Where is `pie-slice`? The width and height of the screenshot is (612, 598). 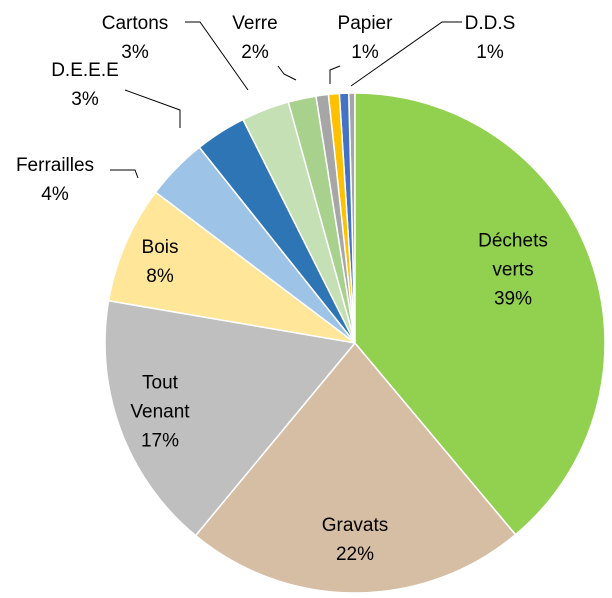
pie-slice is located at coordinates (231, 267).